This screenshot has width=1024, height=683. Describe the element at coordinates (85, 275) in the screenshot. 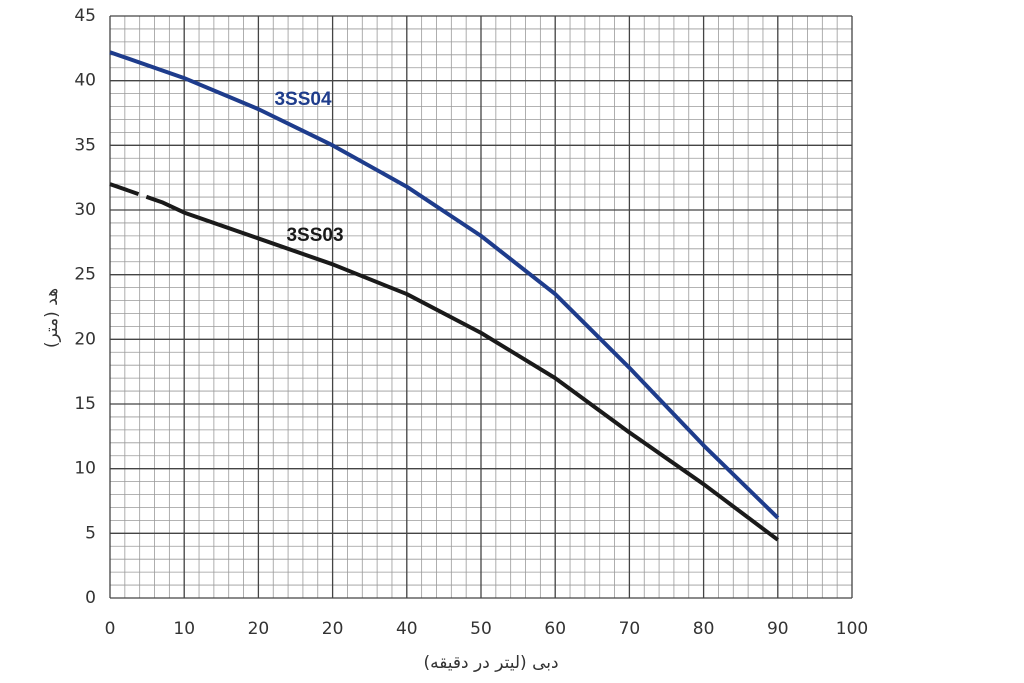

I see `y-tick-label: 25` at that location.